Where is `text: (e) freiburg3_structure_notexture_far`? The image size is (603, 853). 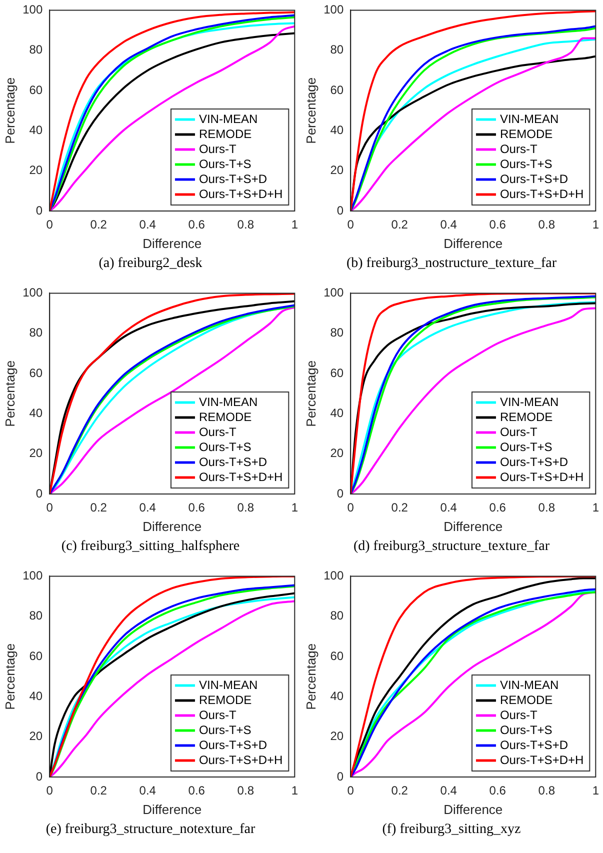 text: (e) freiburg3_structure_notexture_far is located at coordinates (150, 830).